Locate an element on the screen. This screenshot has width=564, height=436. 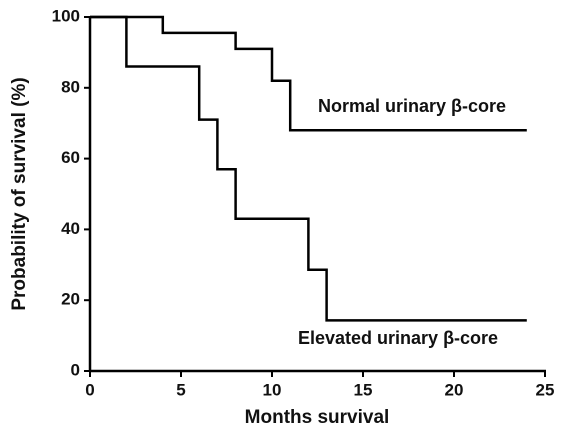
x-tick-label: 0 is located at coordinates (89, 389).